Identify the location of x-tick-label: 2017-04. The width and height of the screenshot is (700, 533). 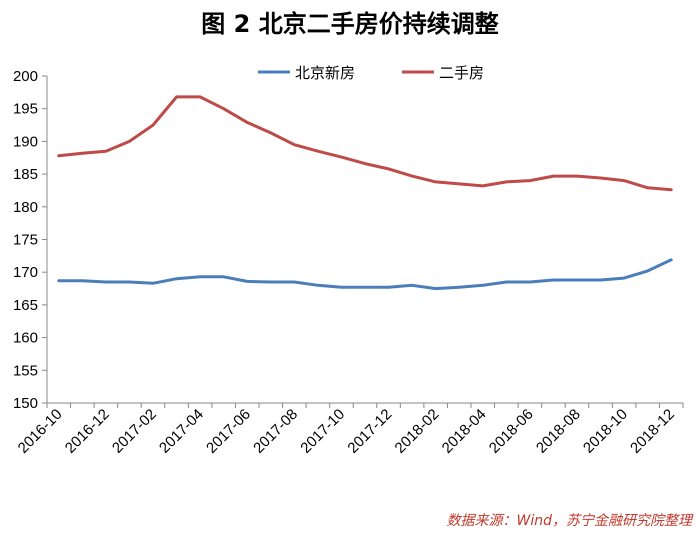
(181, 431).